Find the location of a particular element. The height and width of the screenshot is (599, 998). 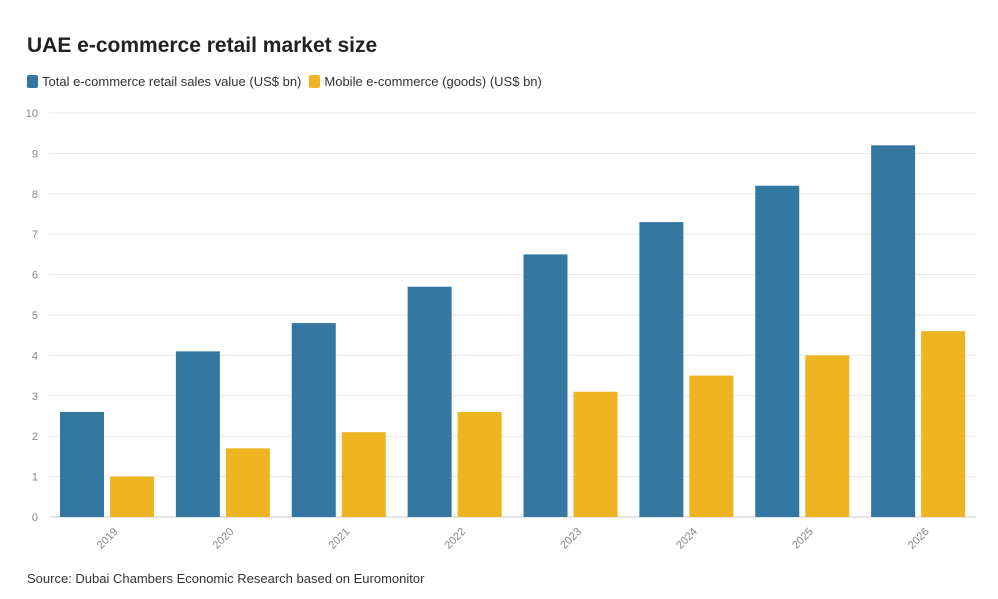

x-axis: 2019 2020 2021 2022 2023 2024 2025 2026 is located at coordinates (513, 539).